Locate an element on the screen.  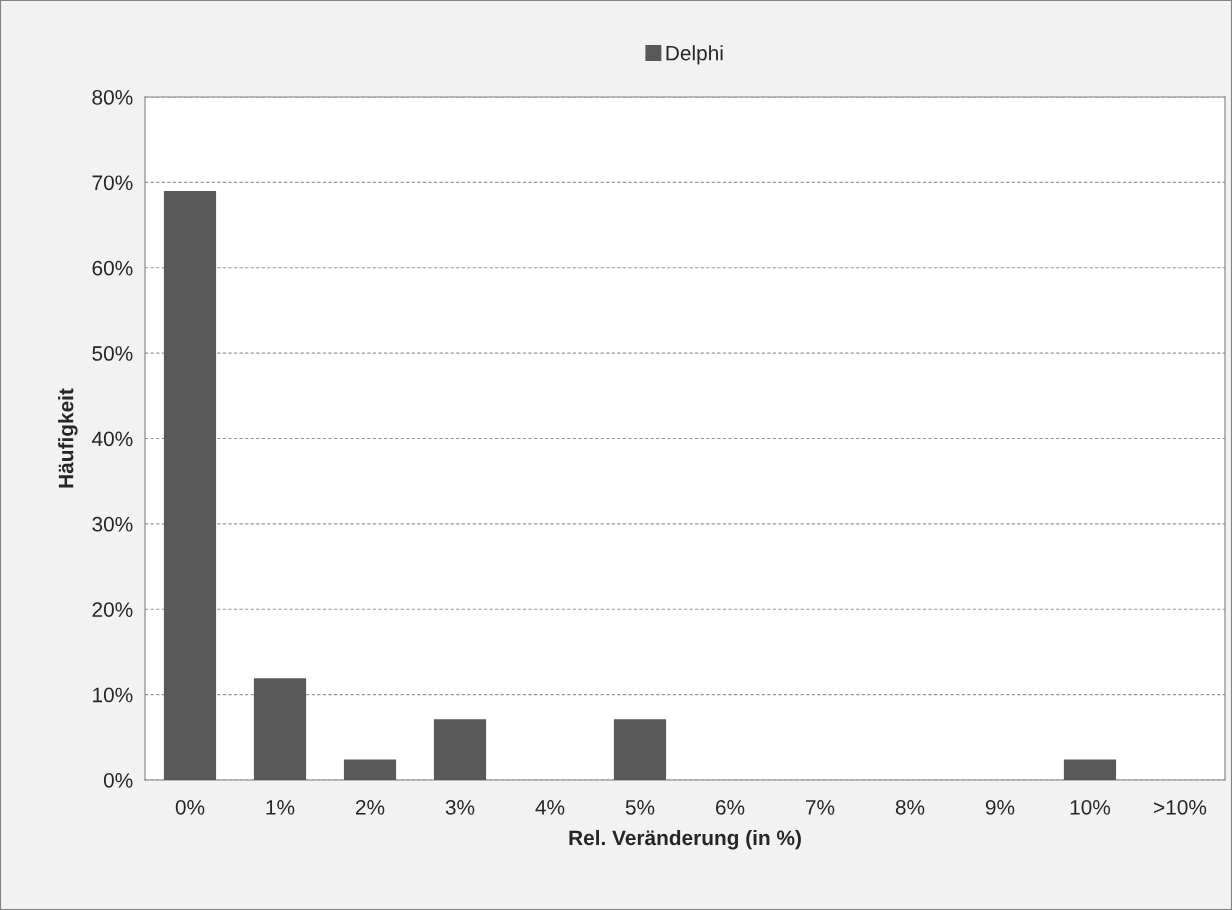
legend-label: Delphi is located at coordinates (694, 55).